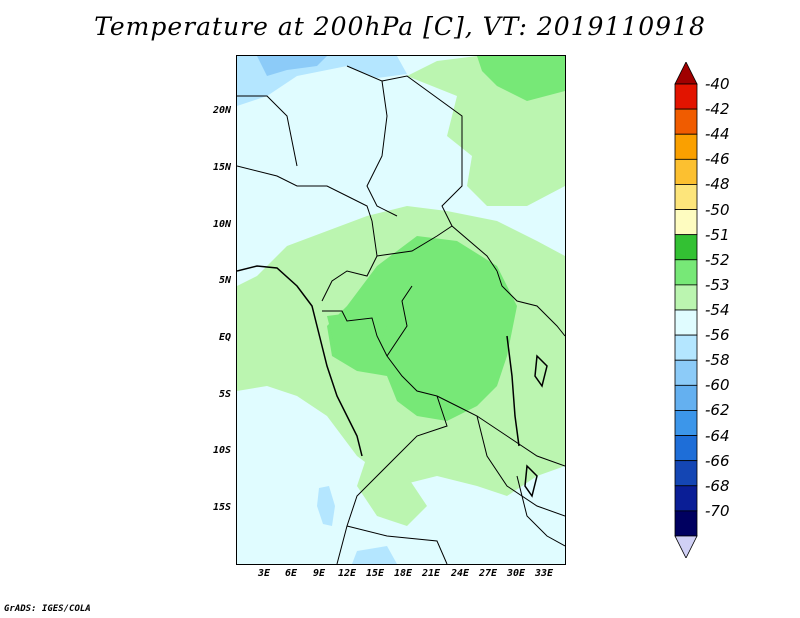 The image size is (800, 618). What do you see at coordinates (347, 573) in the screenshot?
I see `lon-label: 12E` at bounding box center [347, 573].